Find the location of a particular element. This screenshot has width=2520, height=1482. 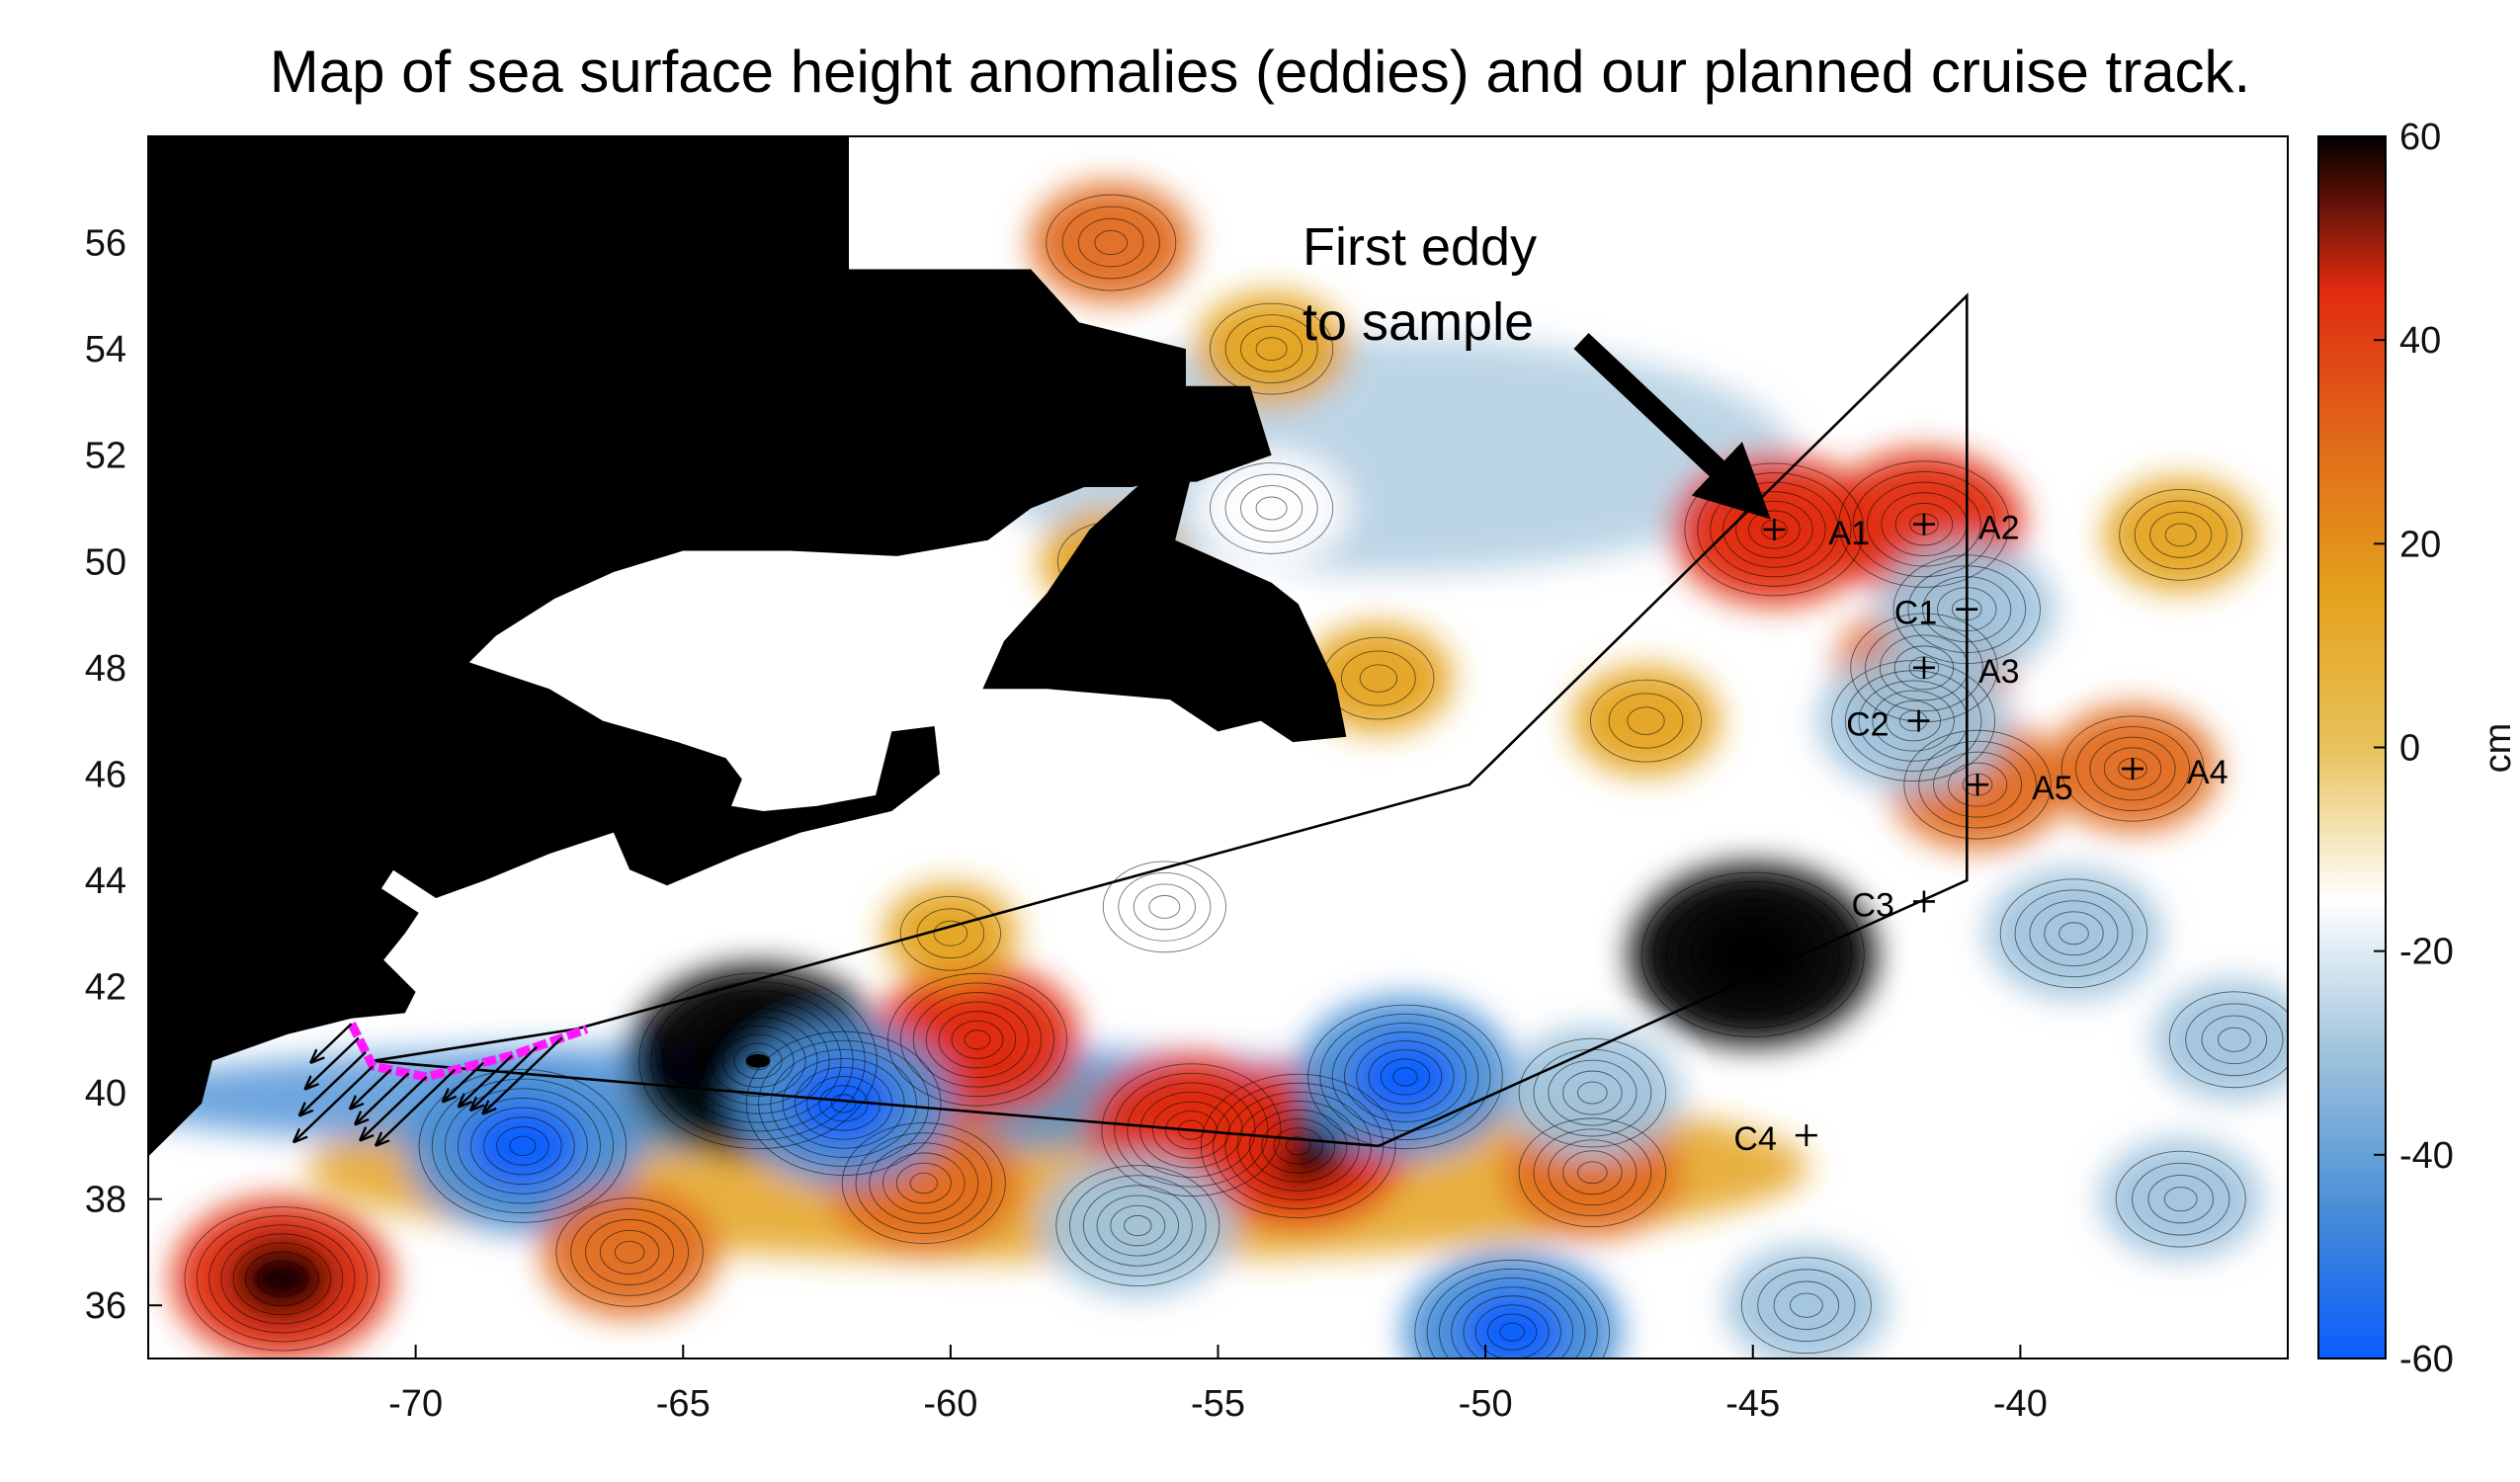

colorbar-tick-label: -40 is located at coordinates (2426, 1156).